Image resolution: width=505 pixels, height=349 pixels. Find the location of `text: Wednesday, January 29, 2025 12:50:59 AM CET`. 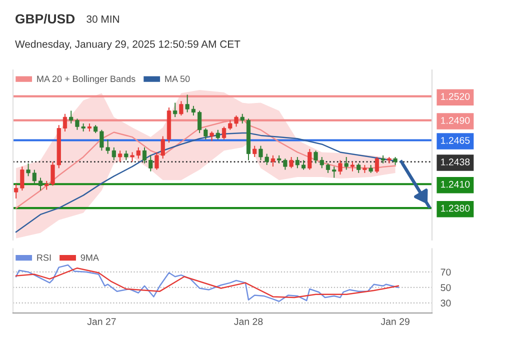

text: Wednesday, January 29, 2025 12:50:59 AM CET is located at coordinates (127, 45).